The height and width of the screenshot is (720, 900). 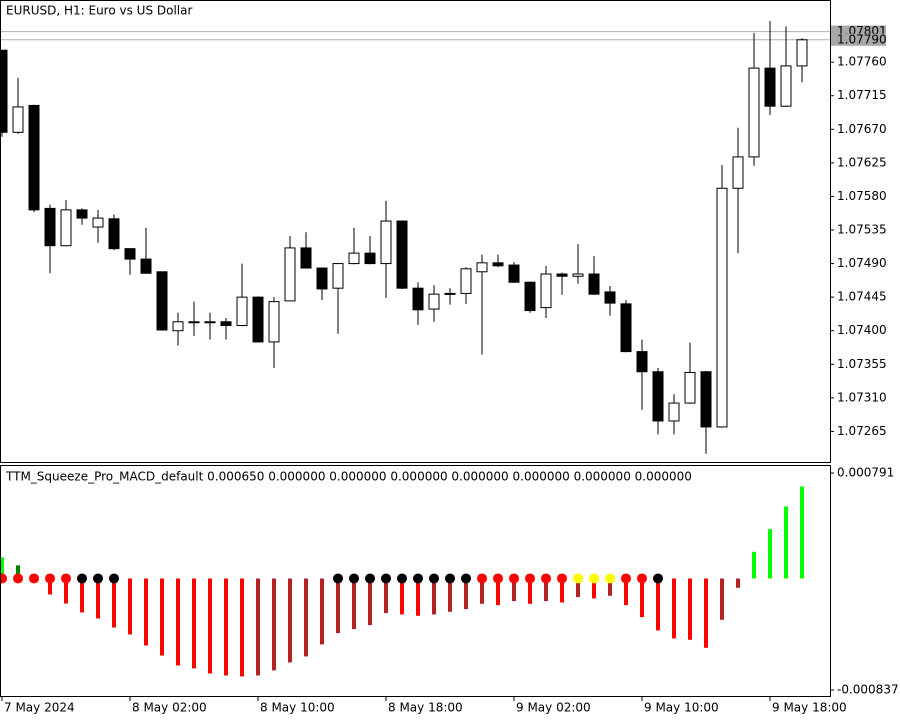 What do you see at coordinates (862, 431) in the screenshot?
I see `y-tick-label: 1.07265` at bounding box center [862, 431].